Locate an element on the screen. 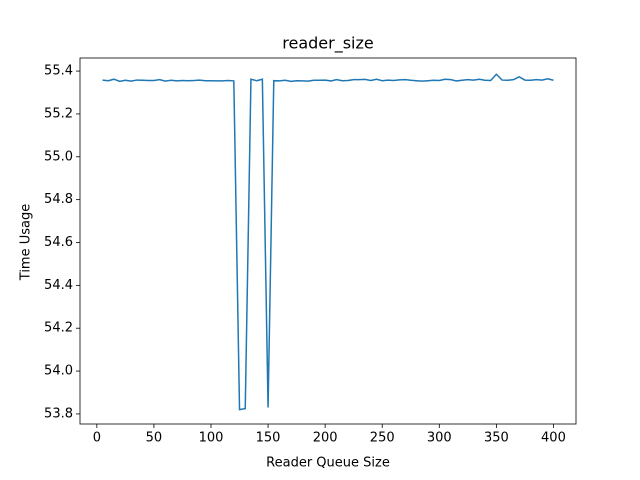  x-tick-label: 350 is located at coordinates (496, 438).